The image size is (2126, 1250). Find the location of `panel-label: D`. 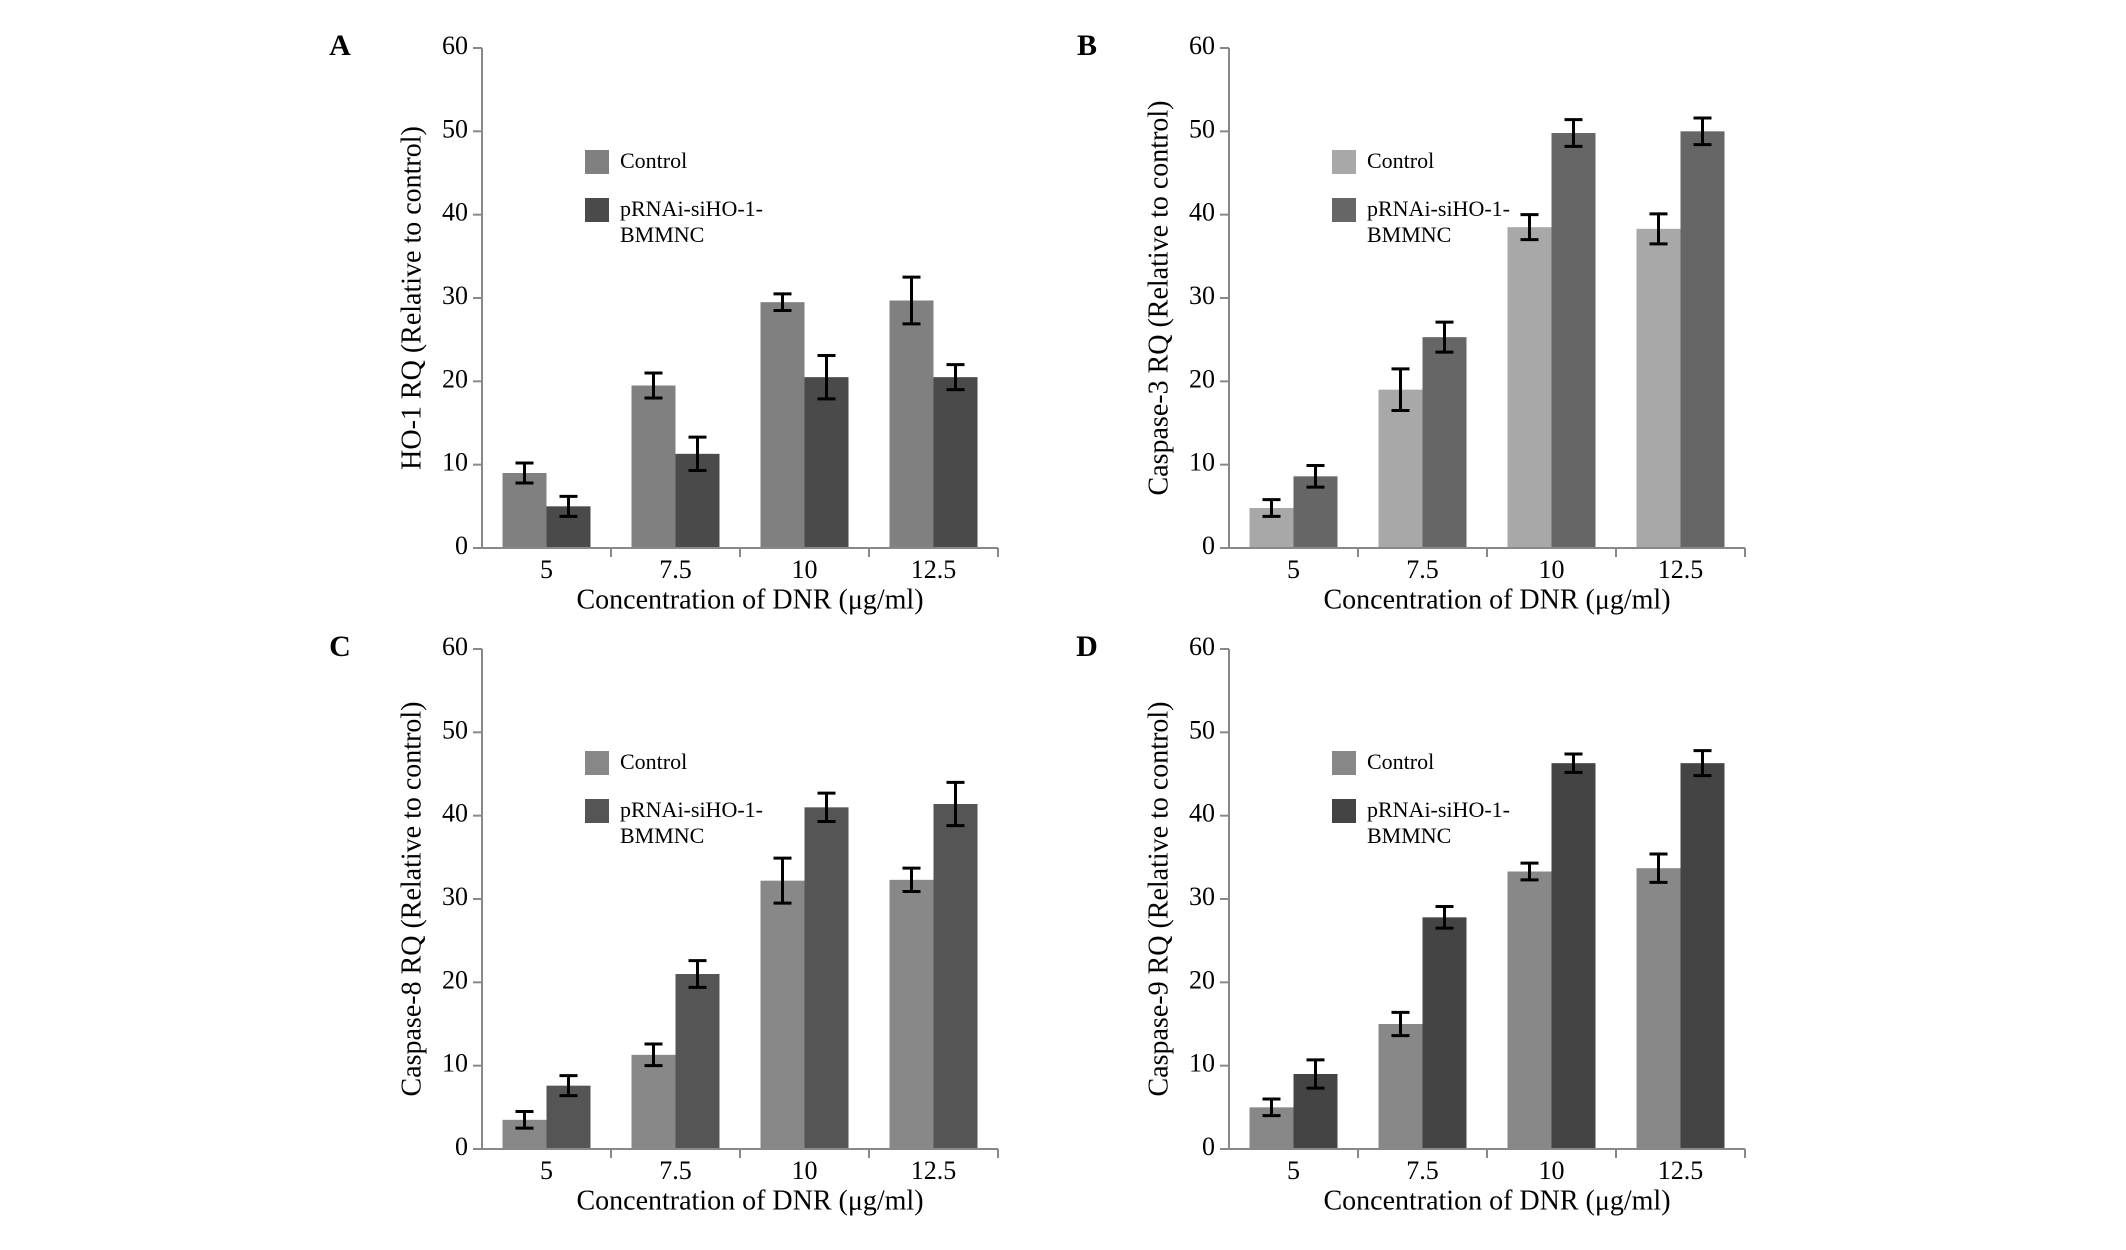

panel-label: D is located at coordinates (1087, 646).